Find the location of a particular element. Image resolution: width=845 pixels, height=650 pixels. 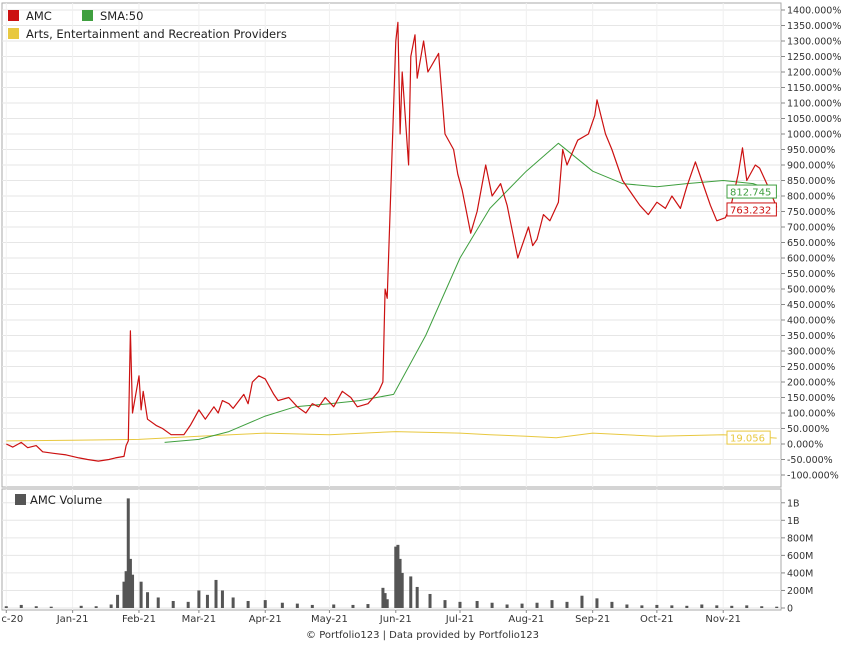

x-tick-label: Sep-21 is located at coordinates (592, 619).